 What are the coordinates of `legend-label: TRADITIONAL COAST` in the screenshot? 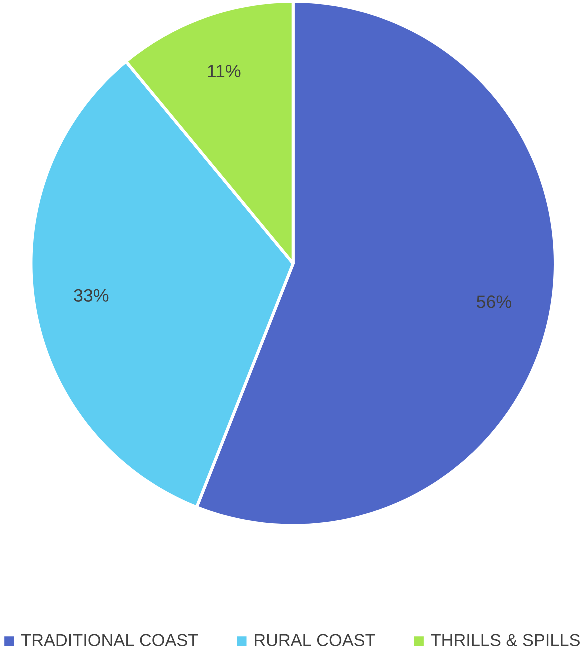 It's located at (109, 640).